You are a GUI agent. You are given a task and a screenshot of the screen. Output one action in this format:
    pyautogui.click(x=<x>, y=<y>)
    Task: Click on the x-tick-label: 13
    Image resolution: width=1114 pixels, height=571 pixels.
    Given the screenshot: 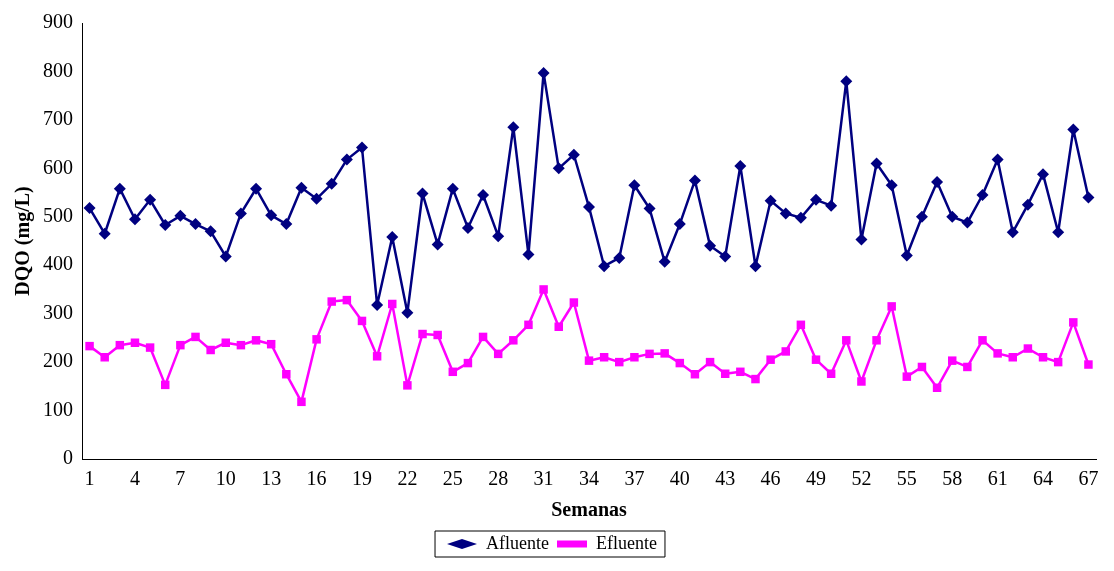 What is the action you would take?
    pyautogui.click(x=271, y=478)
    